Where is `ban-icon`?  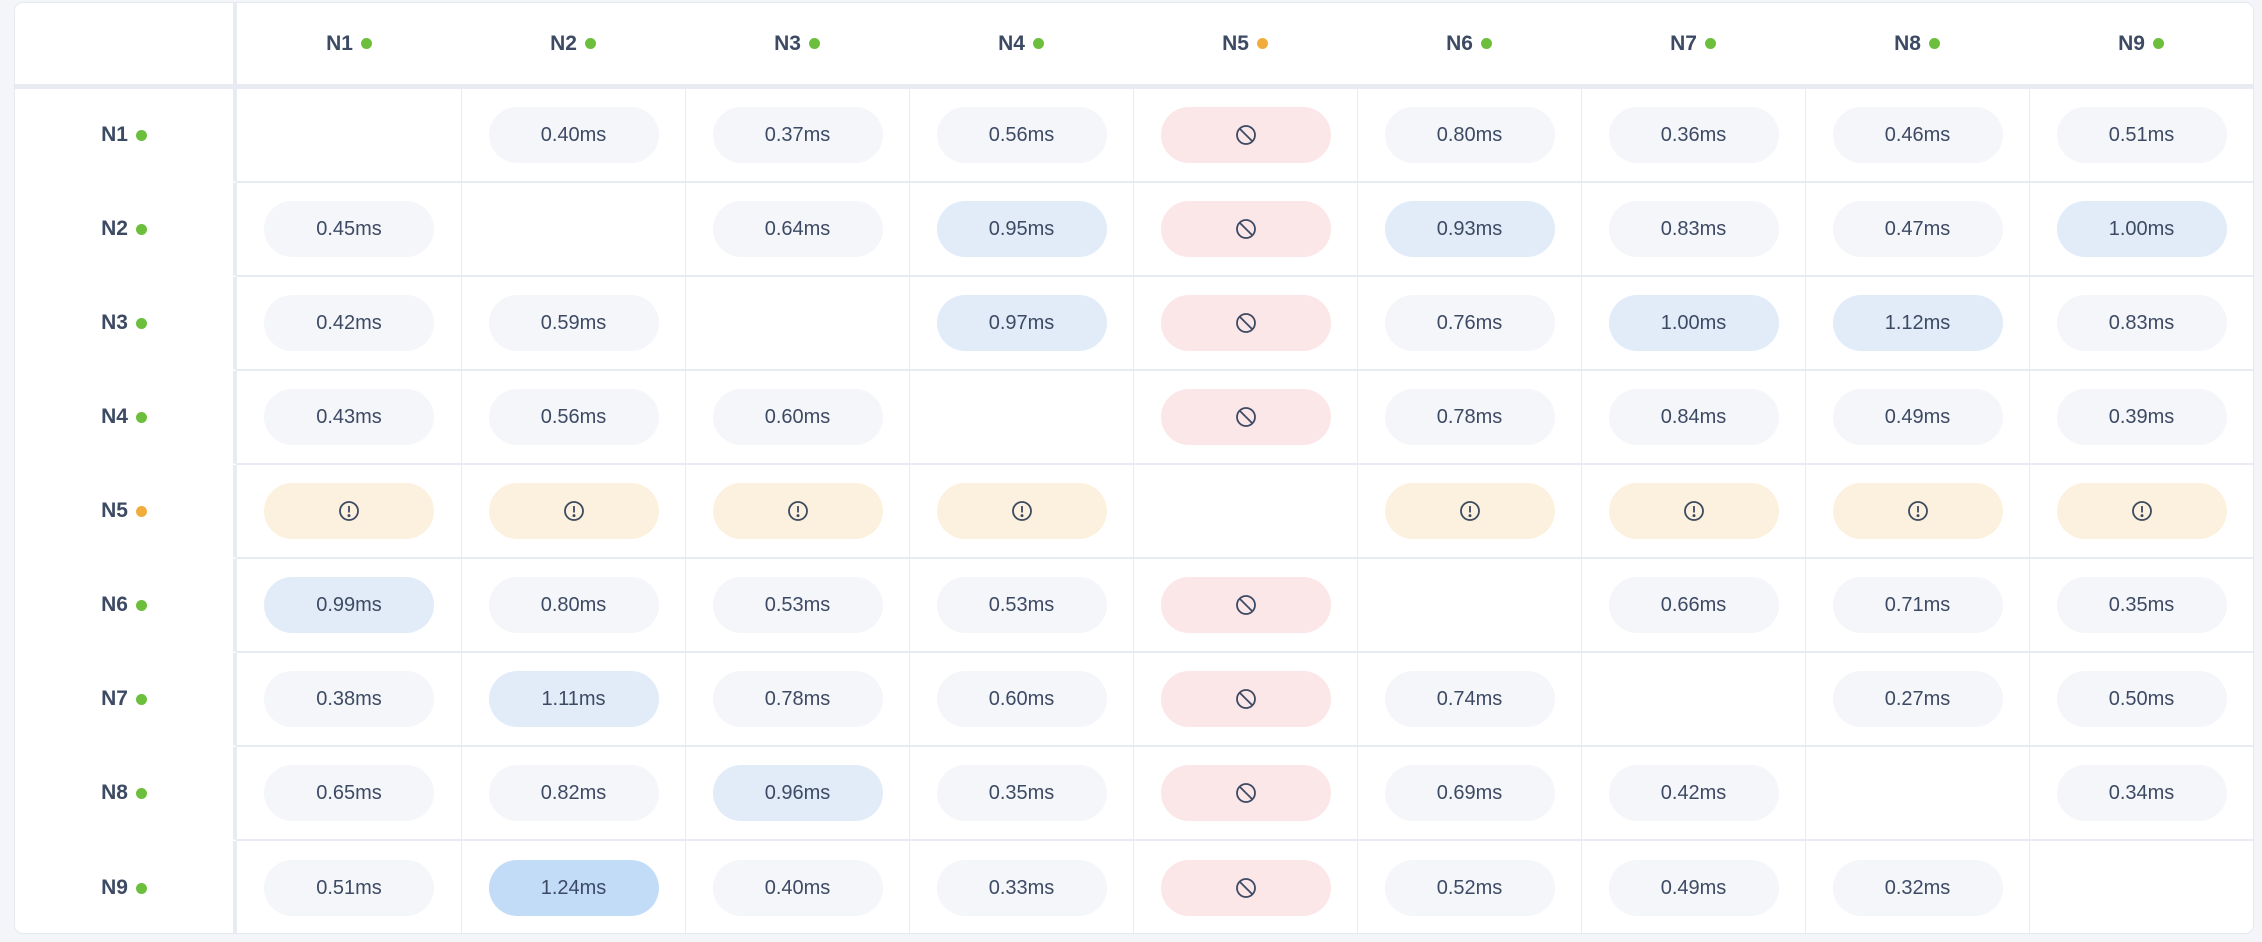
ban-icon is located at coordinates (1246, 135).